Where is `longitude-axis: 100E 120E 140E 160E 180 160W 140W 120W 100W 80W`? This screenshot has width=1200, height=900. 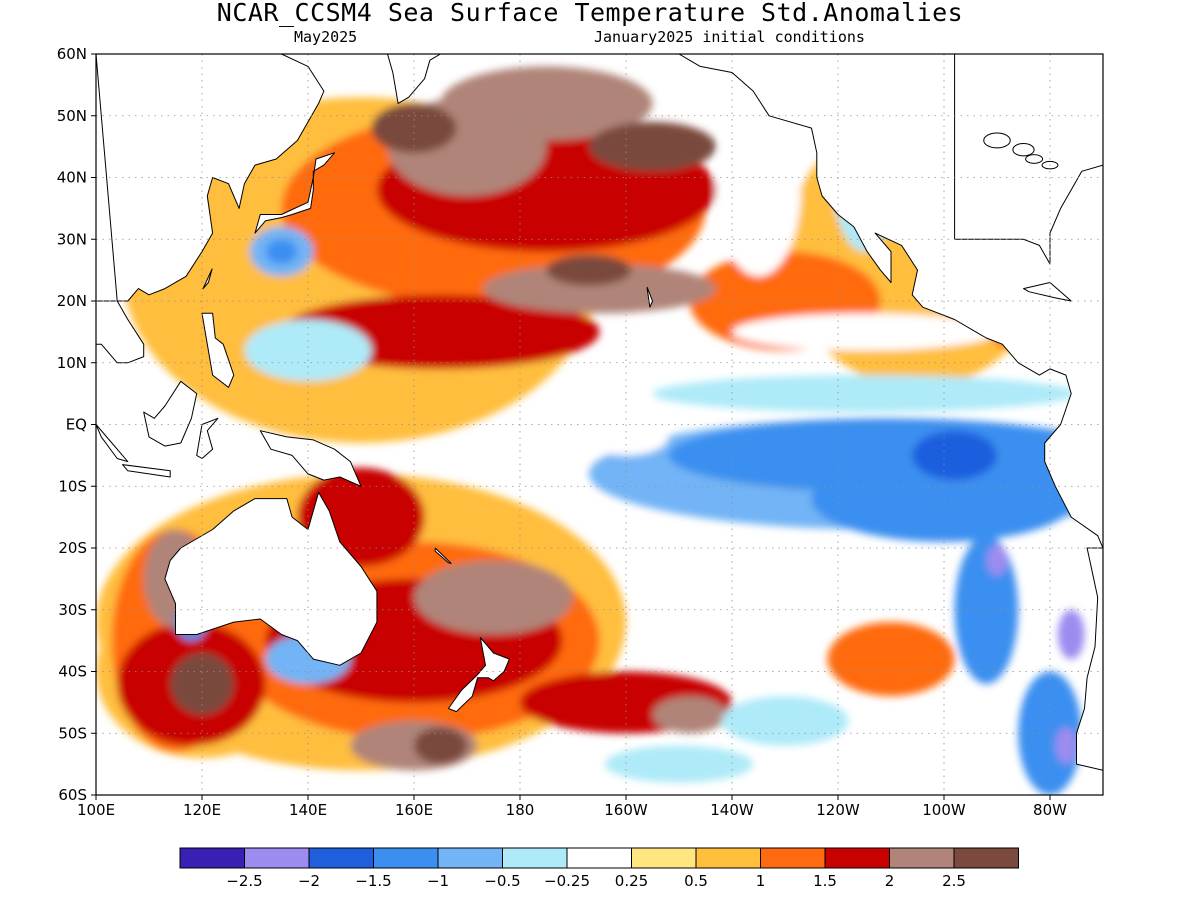
longitude-axis: 100E 120E 140E 160E 180 160W 140W 120W 100W 80W is located at coordinates (572, 807).